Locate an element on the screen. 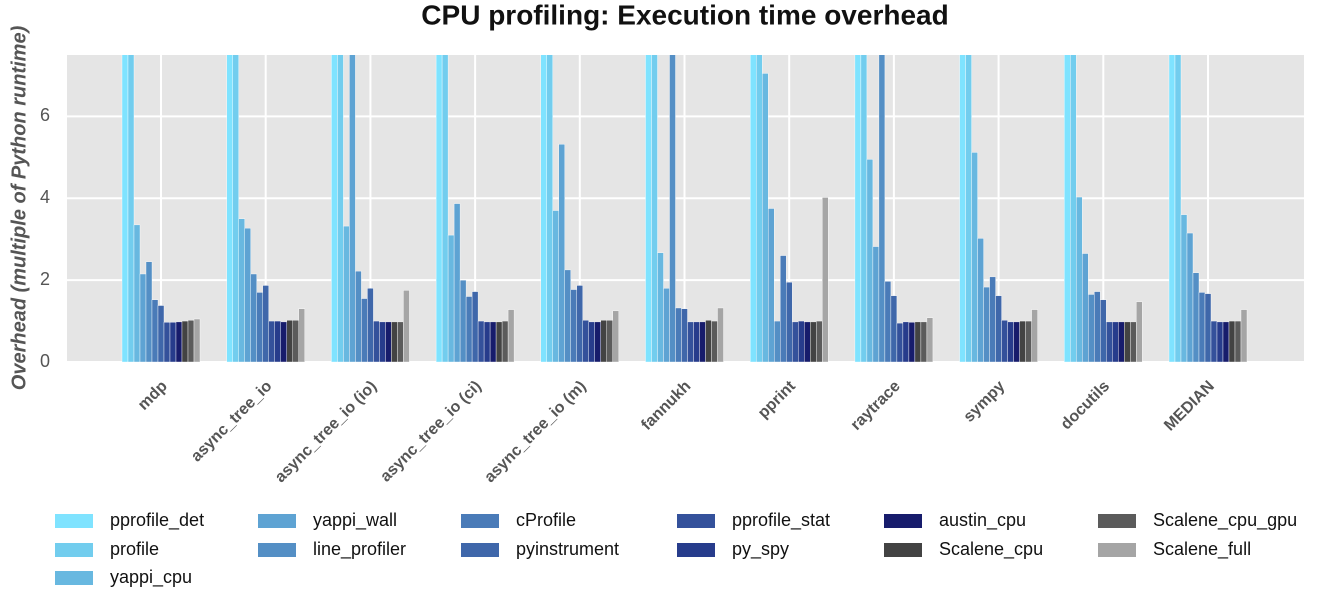  x-tick-label: mdp is located at coordinates (153, 396).